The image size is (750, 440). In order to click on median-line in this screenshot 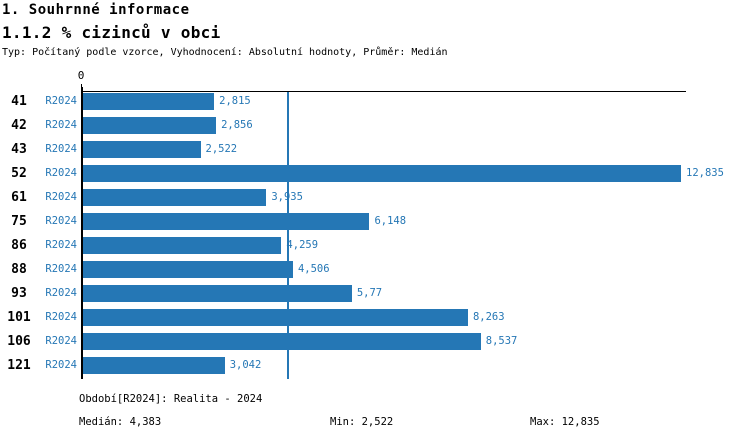, I will do `click(288, 235)`.